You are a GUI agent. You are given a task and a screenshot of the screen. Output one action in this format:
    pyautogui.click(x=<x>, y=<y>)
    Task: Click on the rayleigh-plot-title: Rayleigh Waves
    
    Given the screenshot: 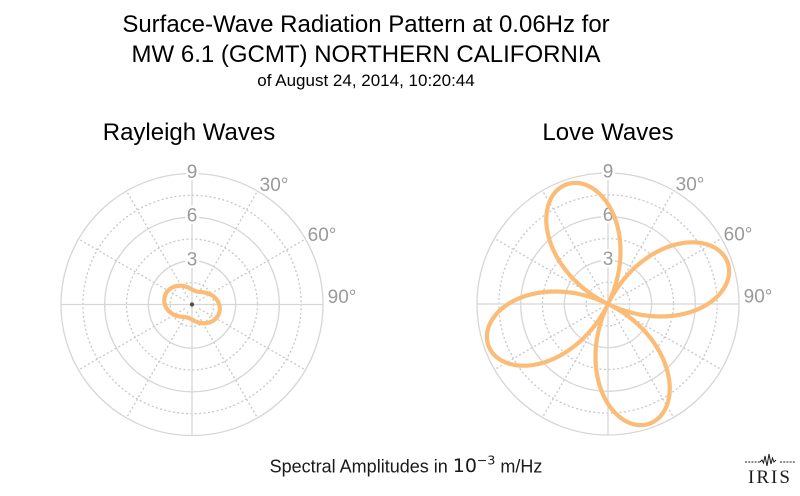 What is the action you would take?
    pyautogui.click(x=189, y=132)
    